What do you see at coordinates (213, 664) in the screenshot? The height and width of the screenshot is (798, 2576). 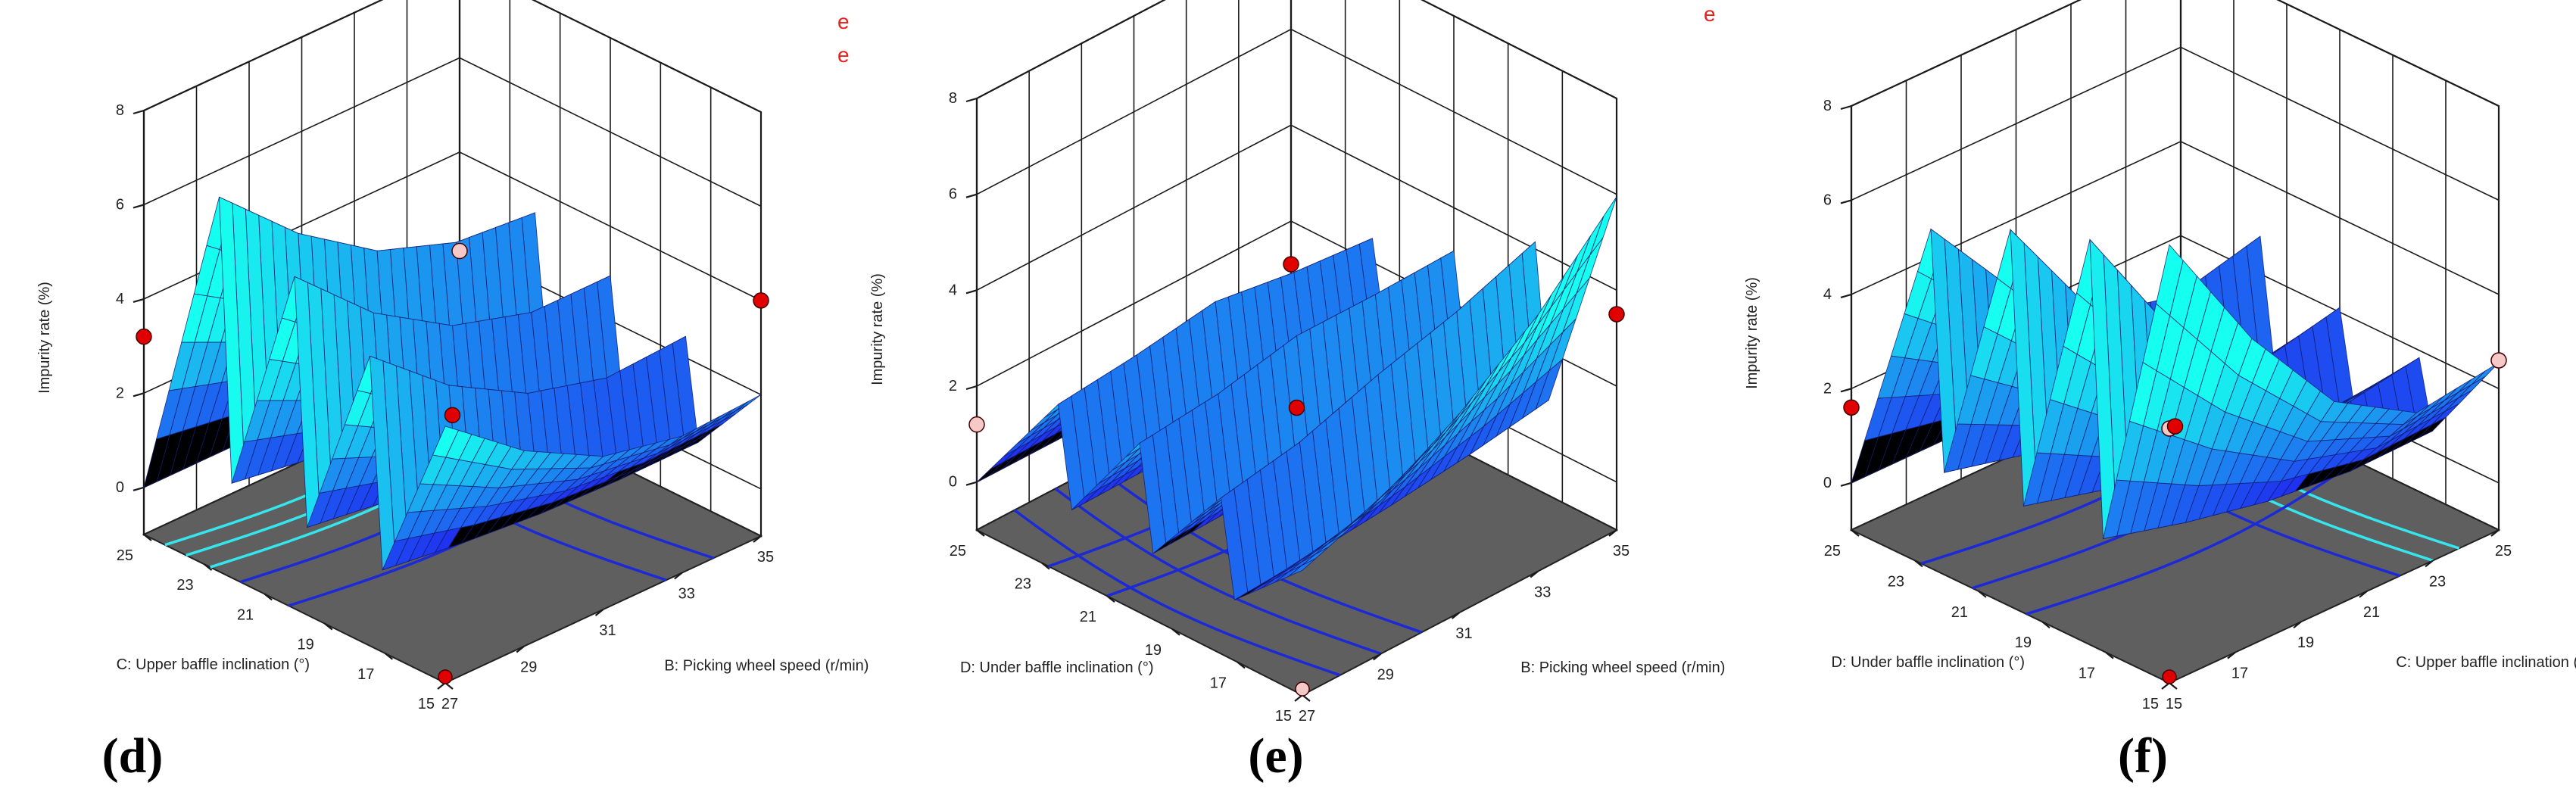 I see `y-axis-title: C: Upper baffle inclination (°)` at bounding box center [213, 664].